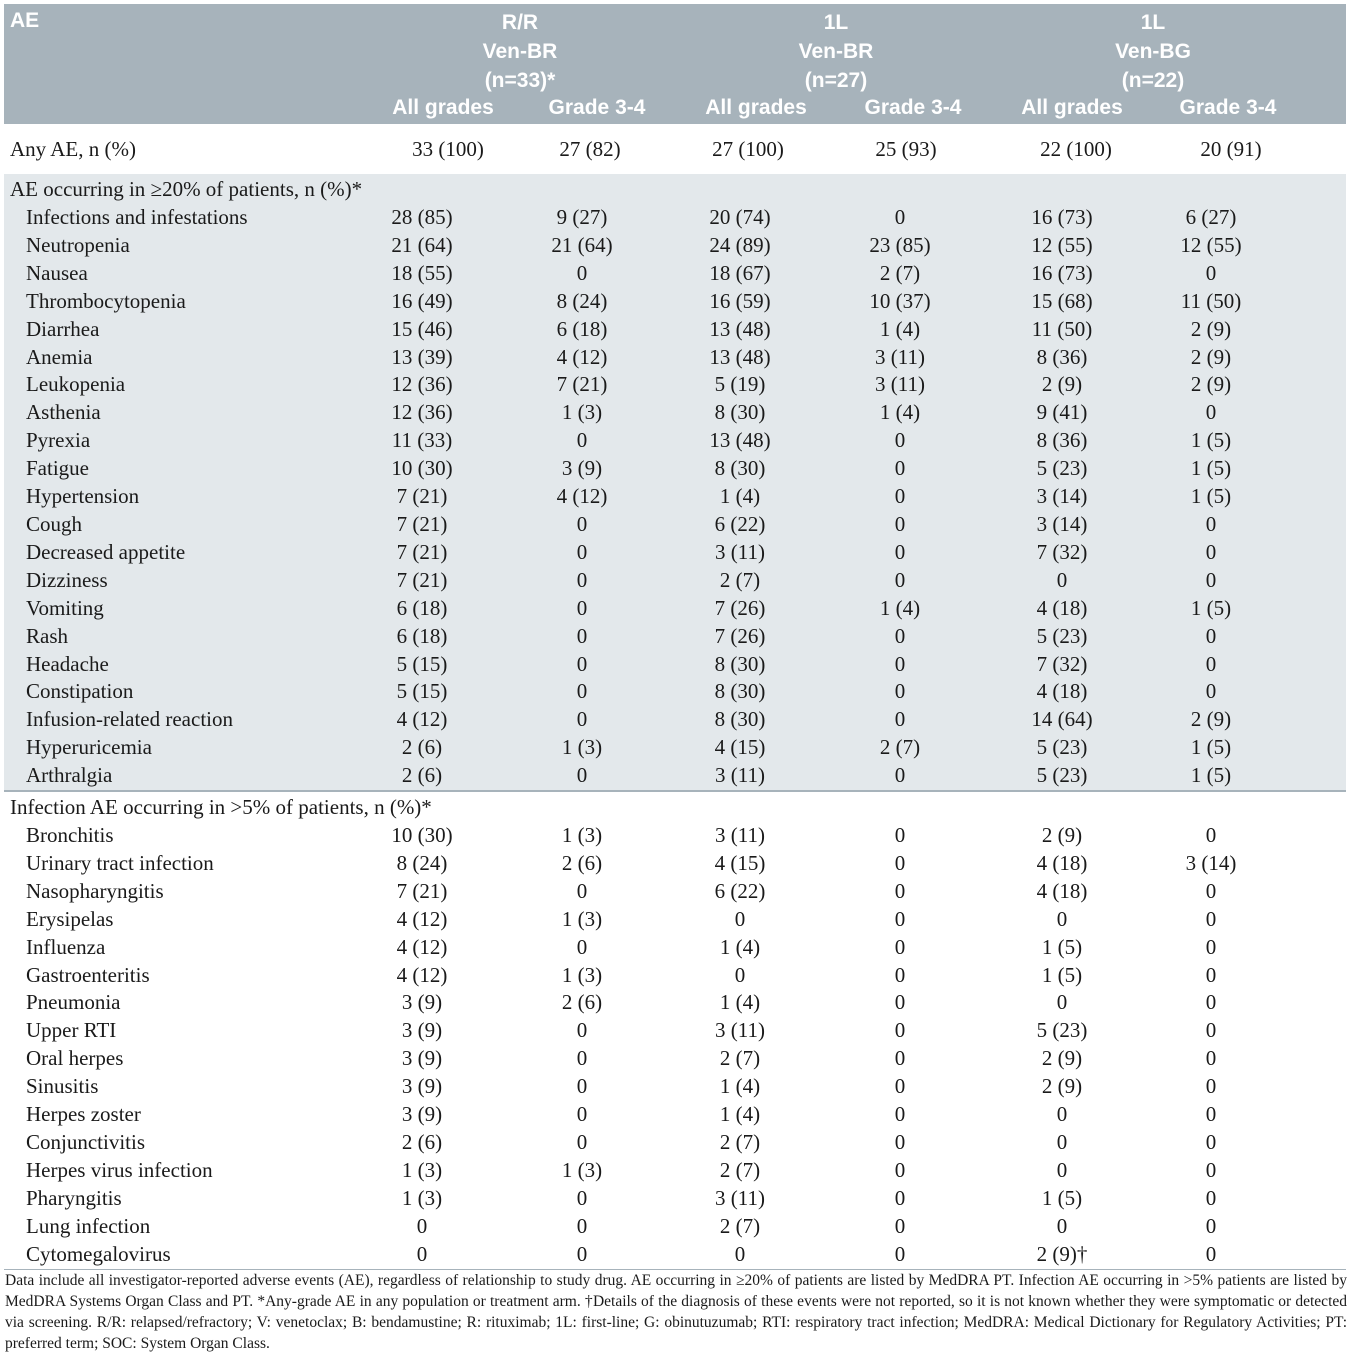  I want to click on table-cell: 15 (68), so click(1062, 300).